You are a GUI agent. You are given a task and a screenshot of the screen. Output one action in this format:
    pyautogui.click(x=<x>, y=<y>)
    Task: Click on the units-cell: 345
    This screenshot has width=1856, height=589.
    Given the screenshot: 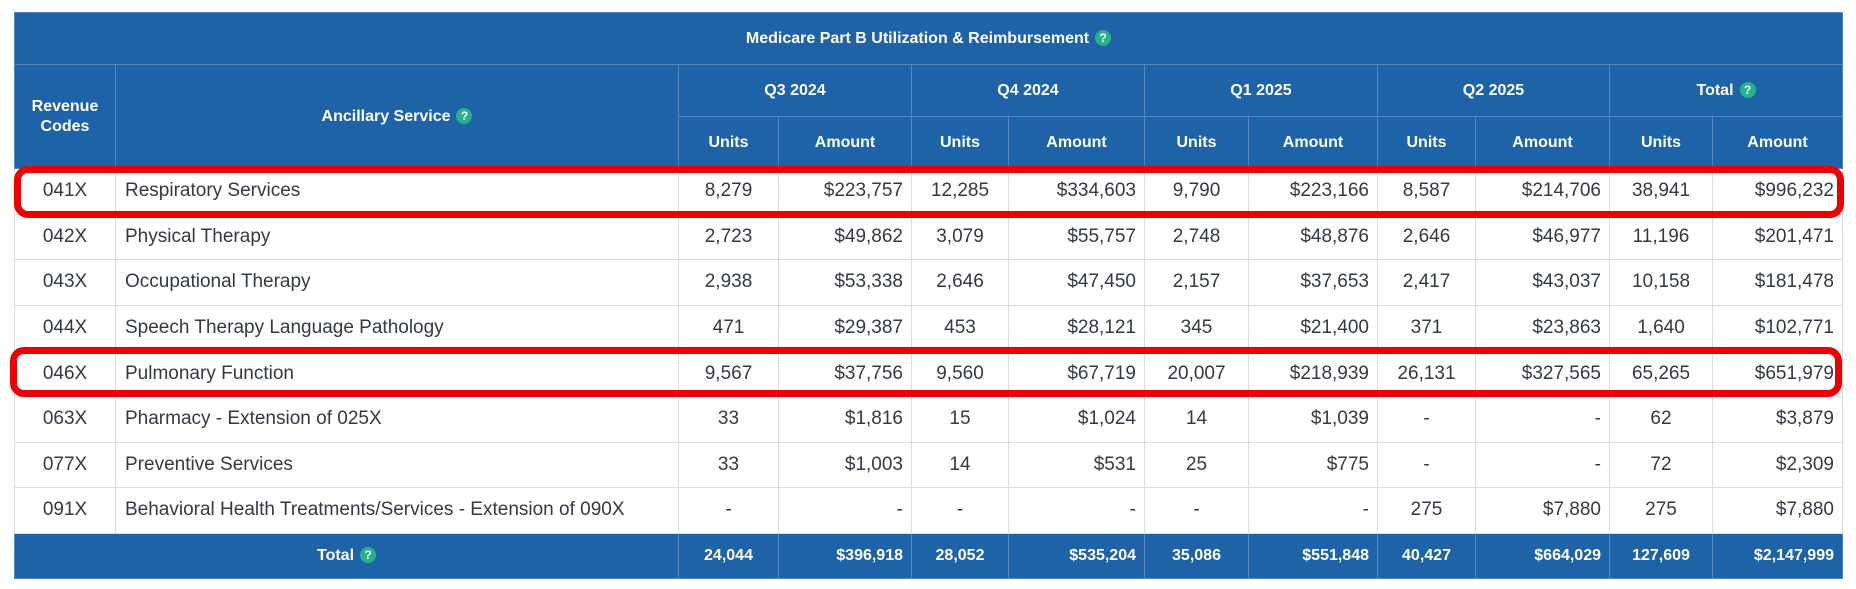 What is the action you would take?
    pyautogui.click(x=1196, y=328)
    